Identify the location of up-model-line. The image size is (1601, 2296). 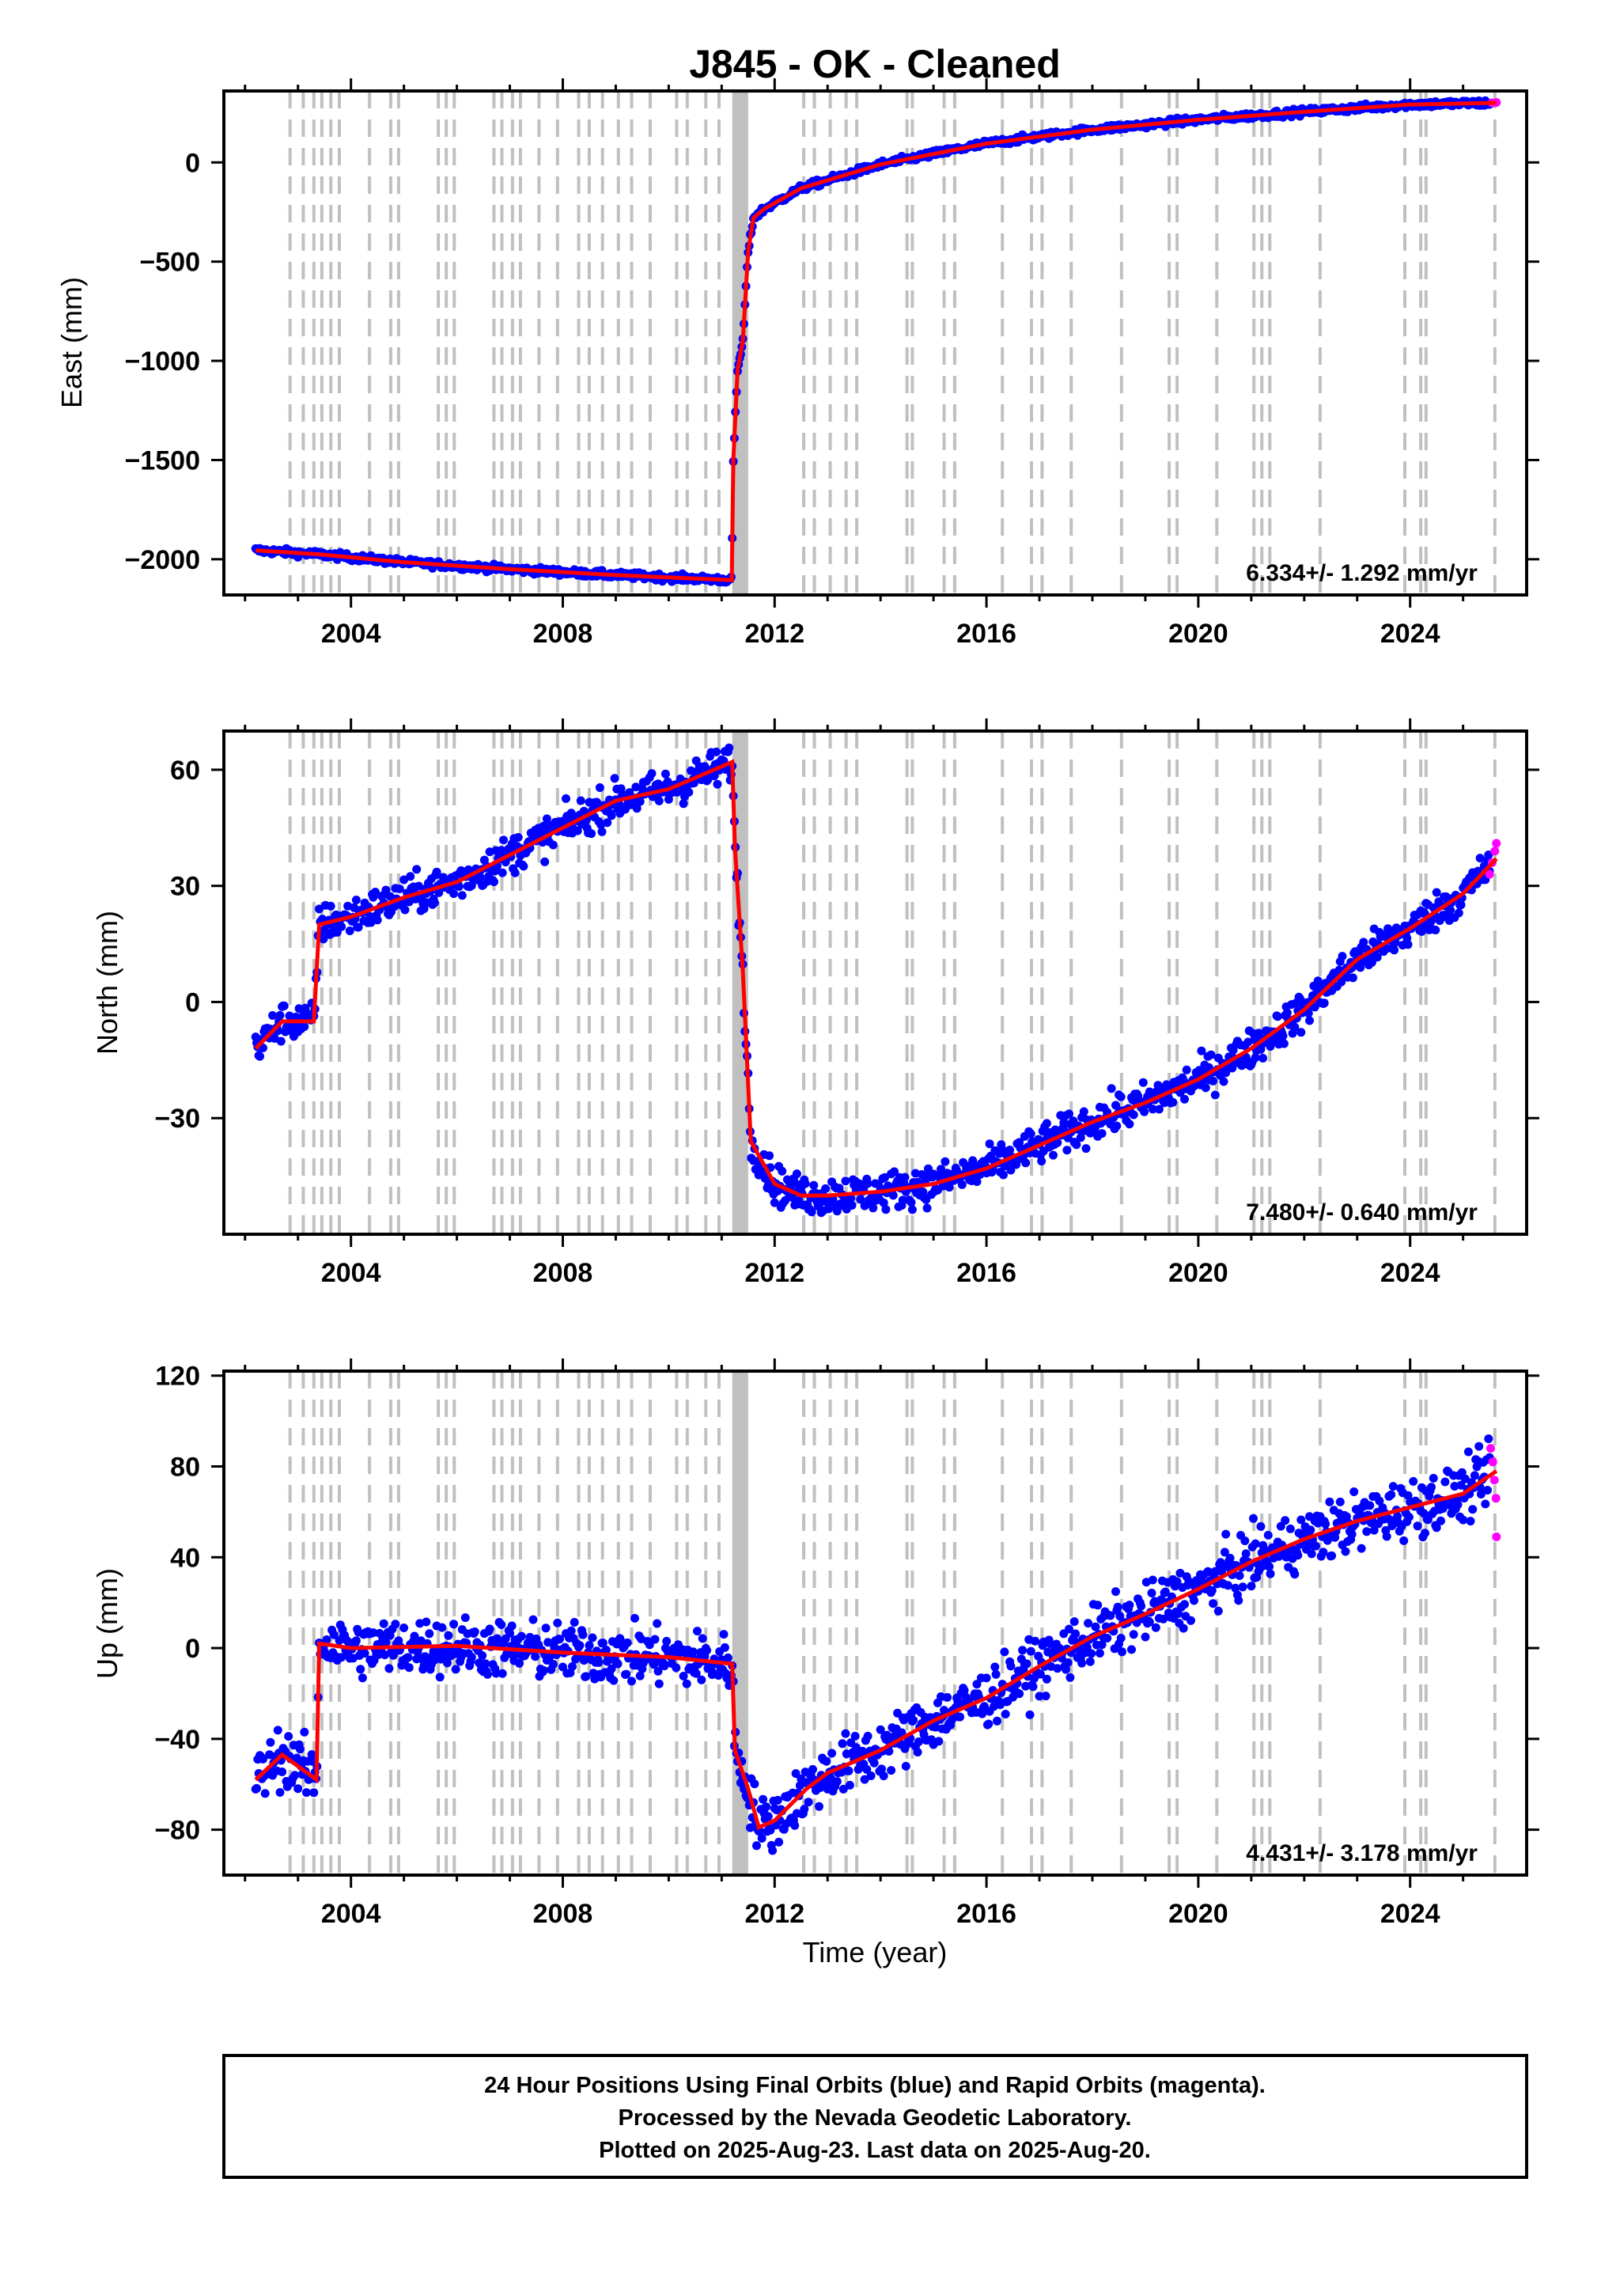
(876, 1650).